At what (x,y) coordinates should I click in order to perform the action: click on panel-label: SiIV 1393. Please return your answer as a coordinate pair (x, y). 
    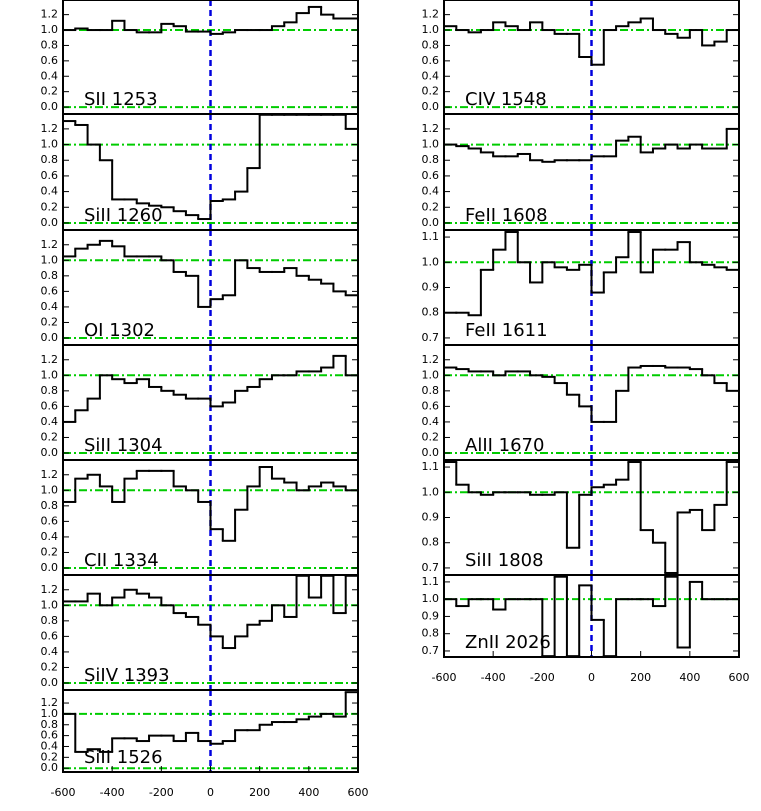
    Looking at the image, I should click on (127, 675).